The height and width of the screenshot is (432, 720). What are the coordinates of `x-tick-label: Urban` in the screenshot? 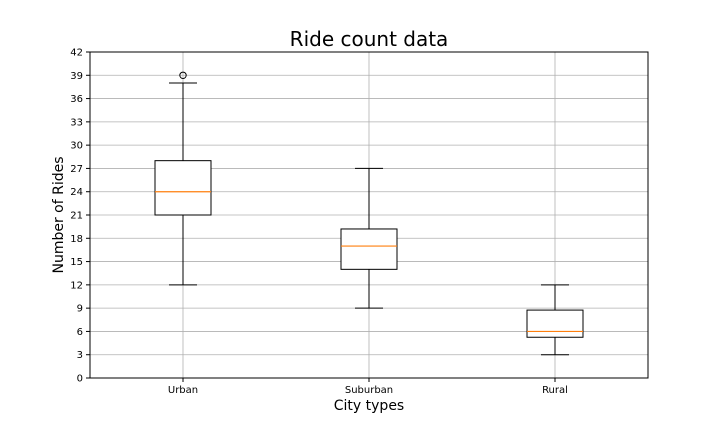 It's located at (183, 390).